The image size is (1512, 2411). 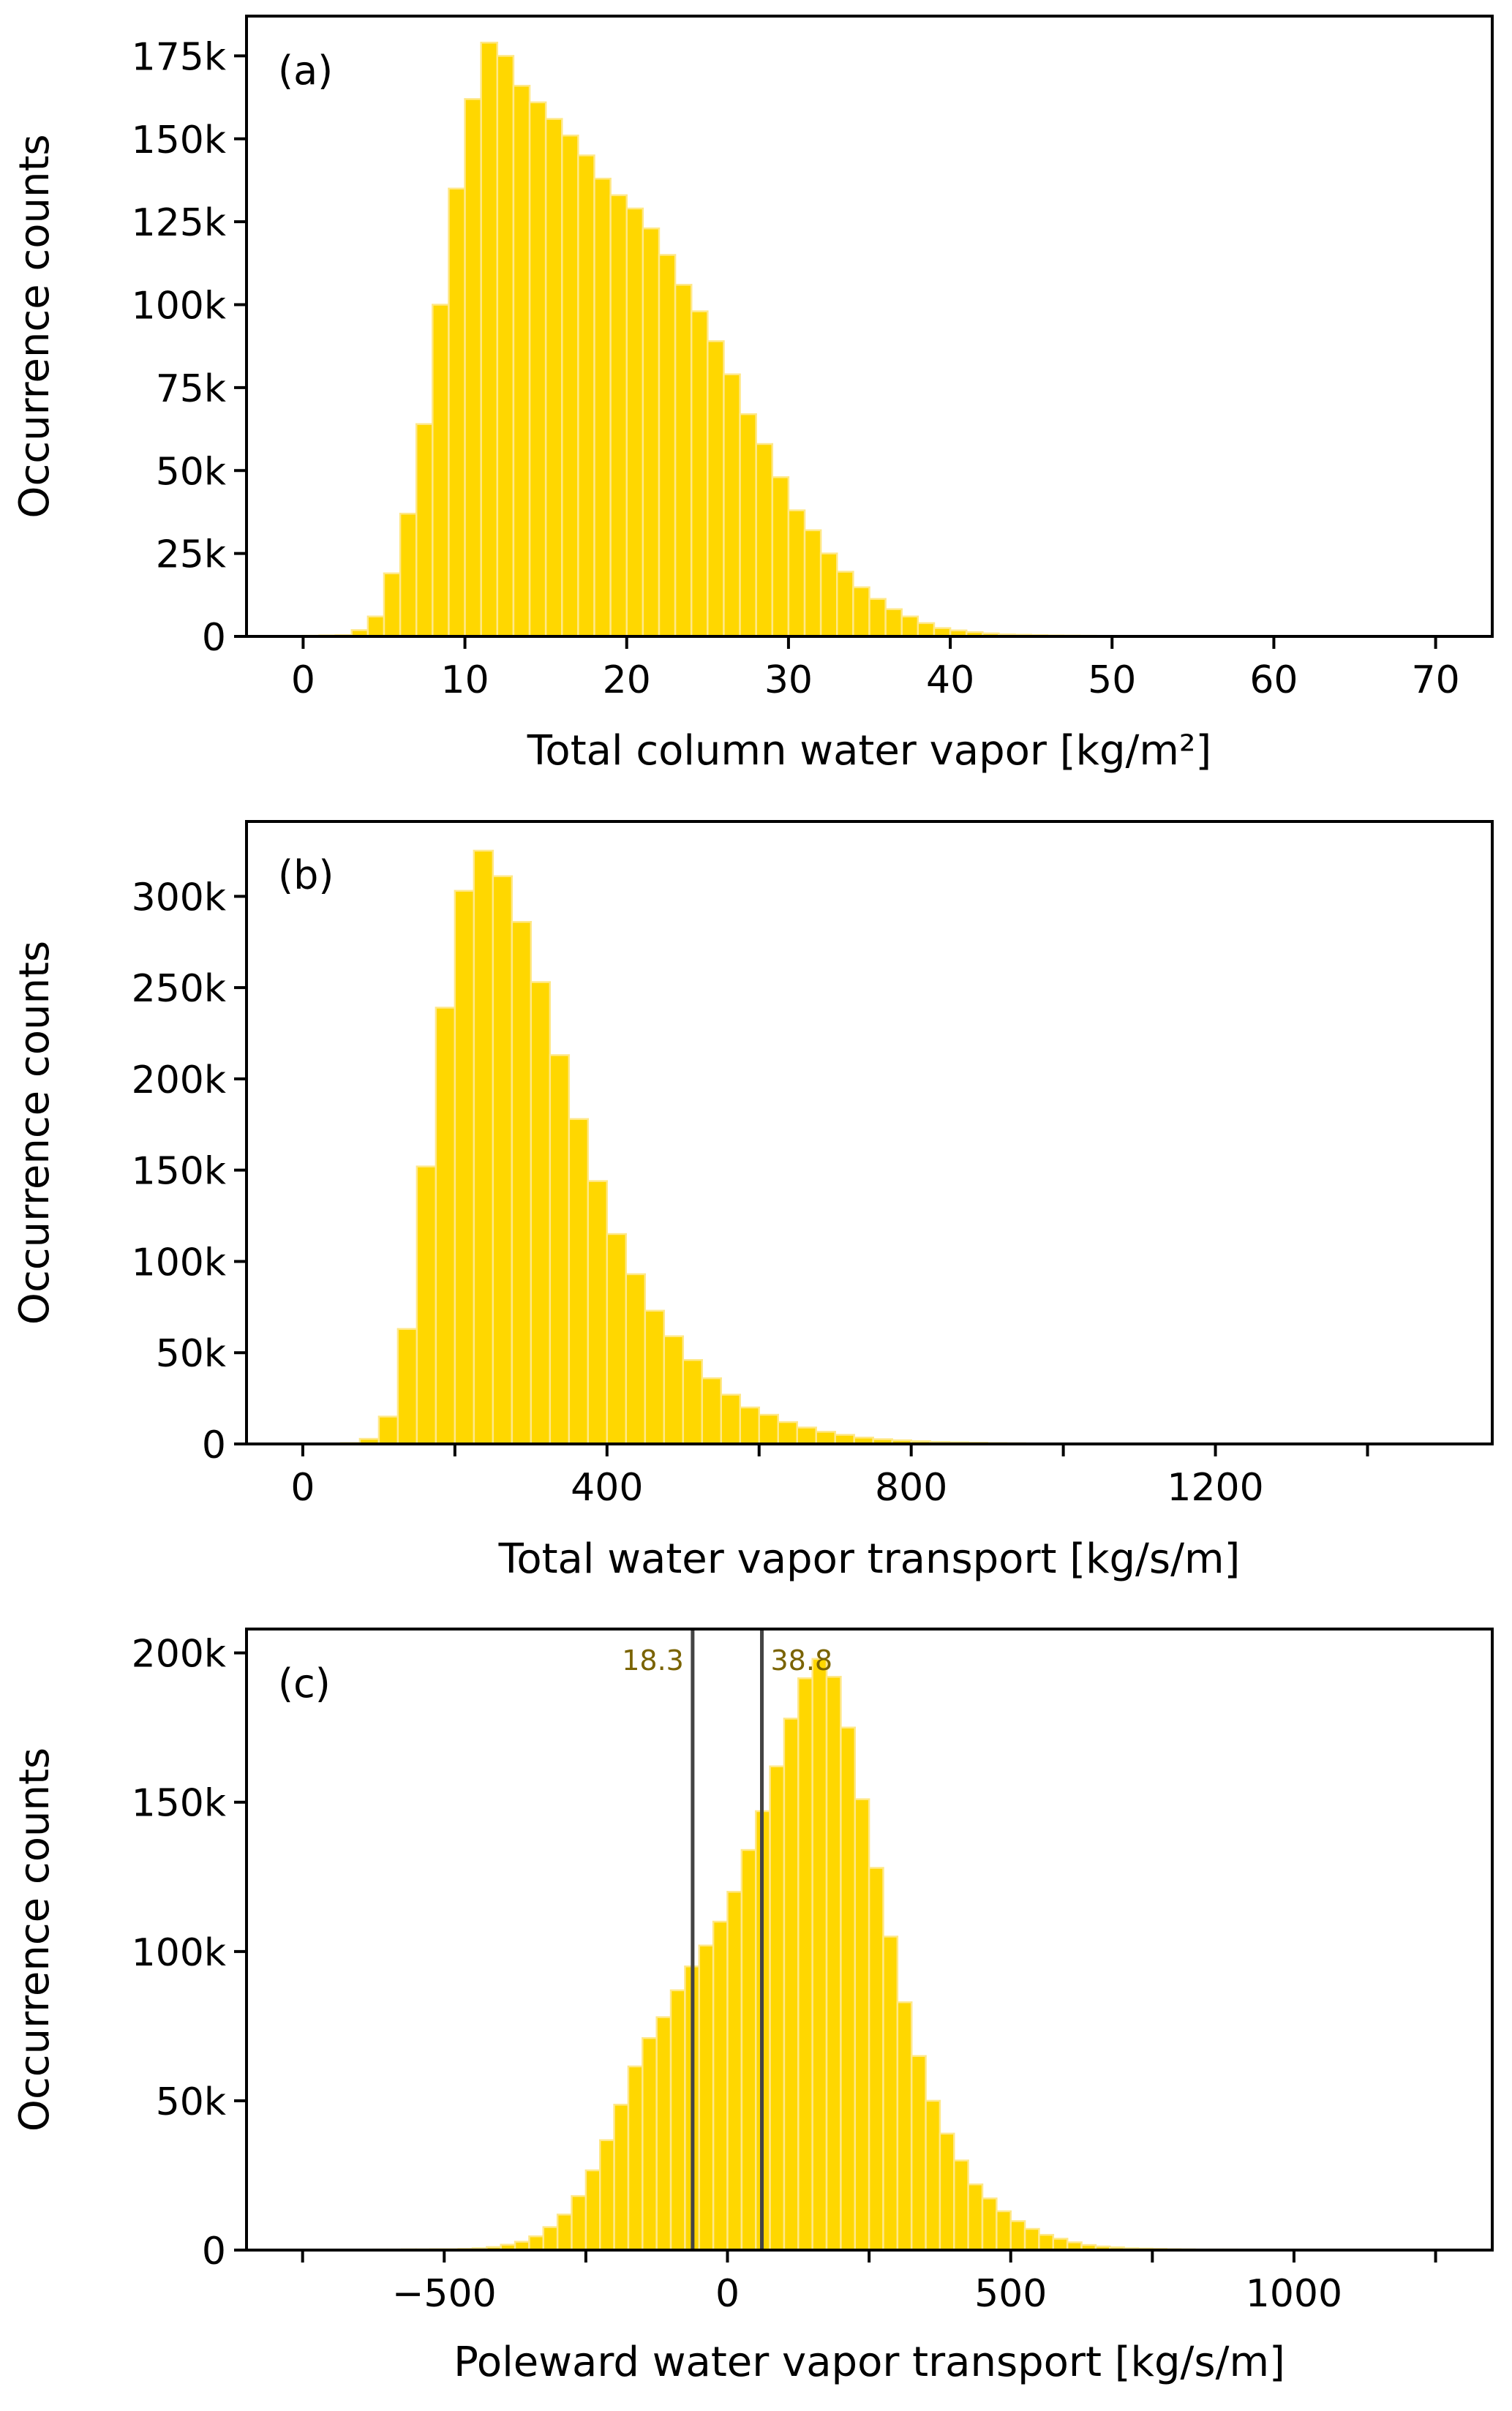 I want to click on y-tick-label: 75k, so click(x=191, y=389).